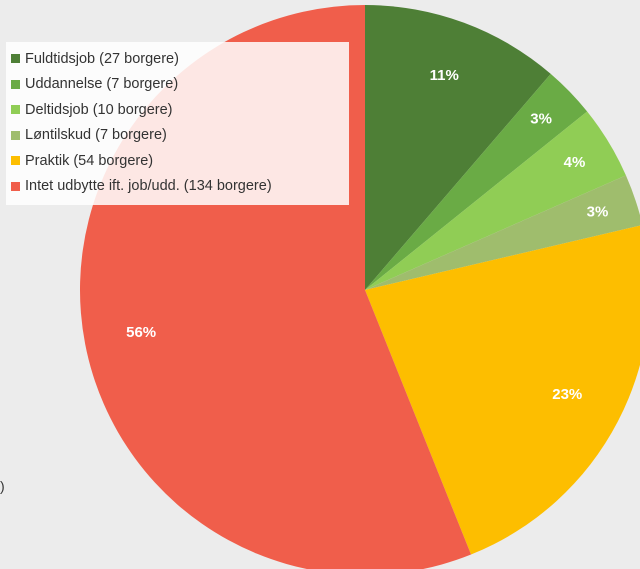 This screenshot has width=640, height=569. Describe the element at coordinates (177, 136) in the screenshot. I see `legend-item-3: Løntilskud (7 borgere)` at that location.